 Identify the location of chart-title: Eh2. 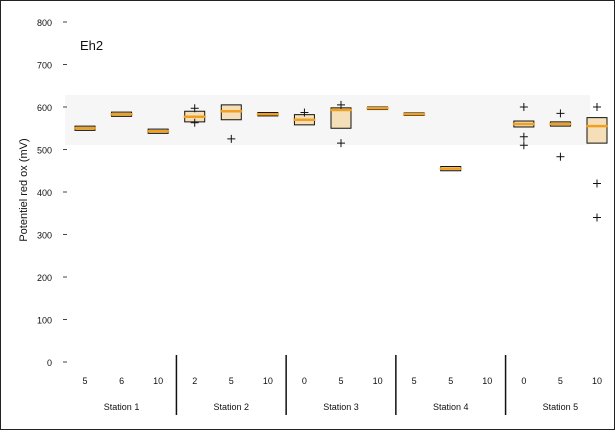
(91, 45).